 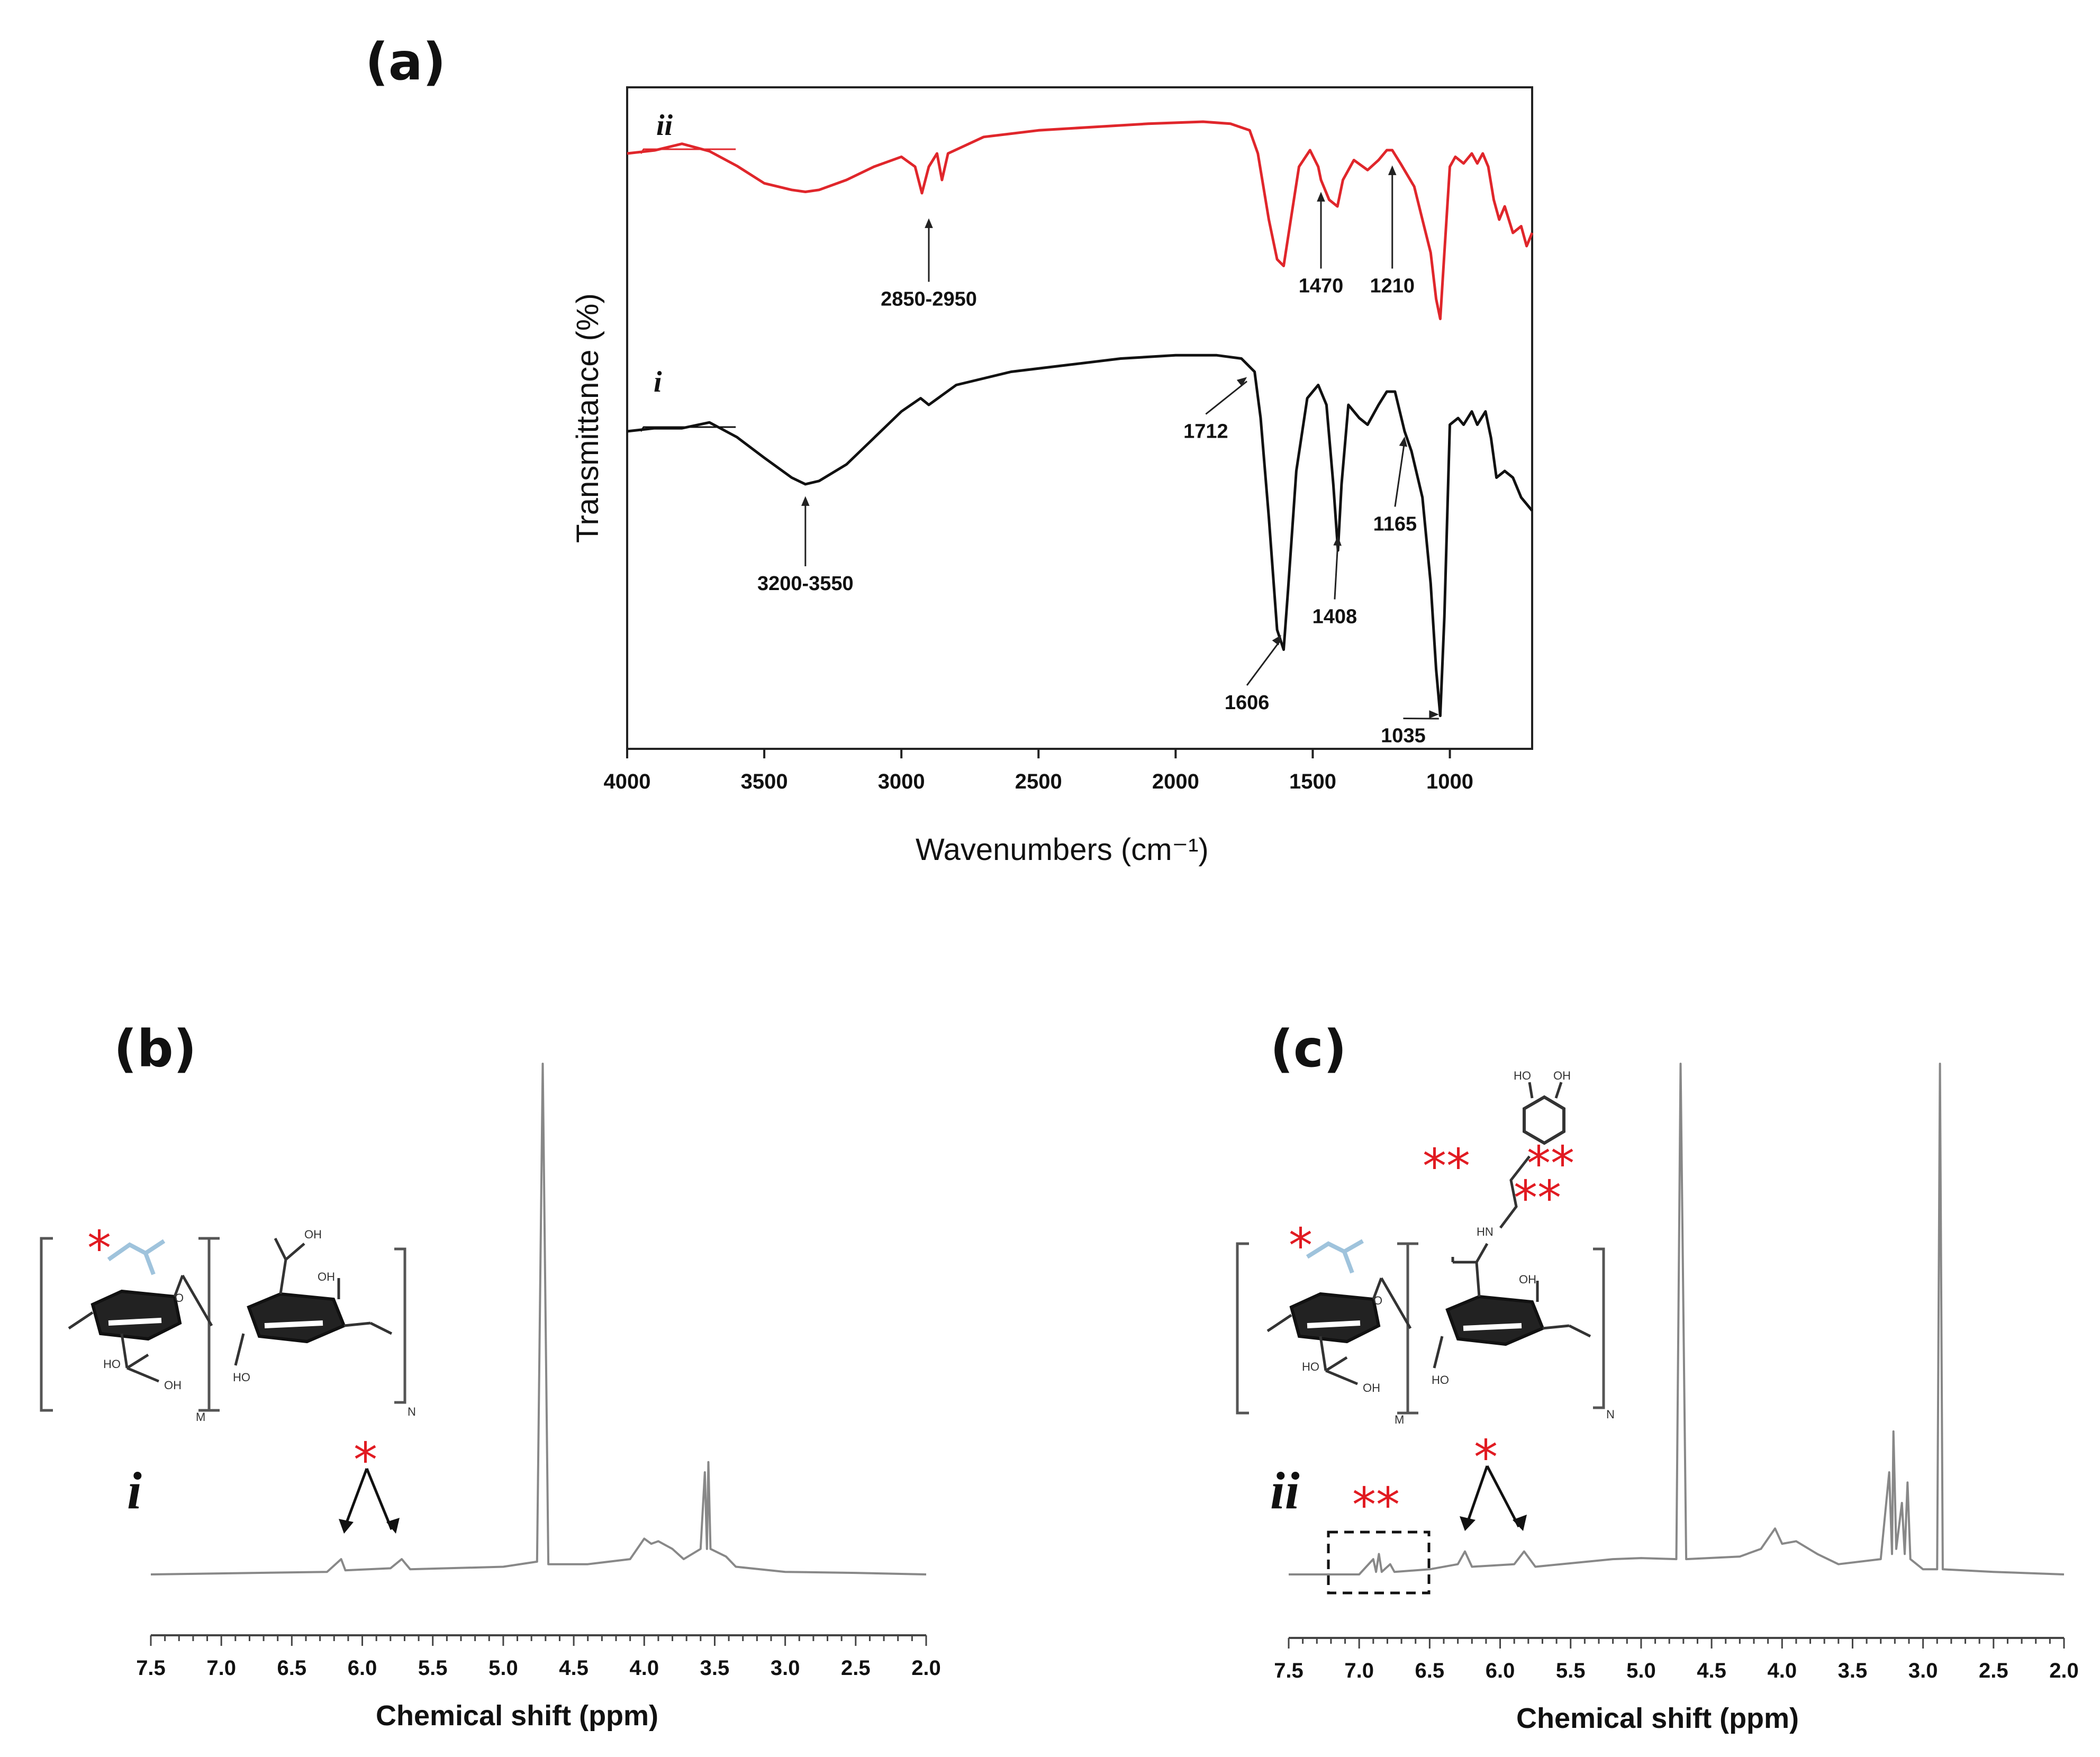 I want to click on oh-label-c2: OH, so click(x=1527, y=1279).